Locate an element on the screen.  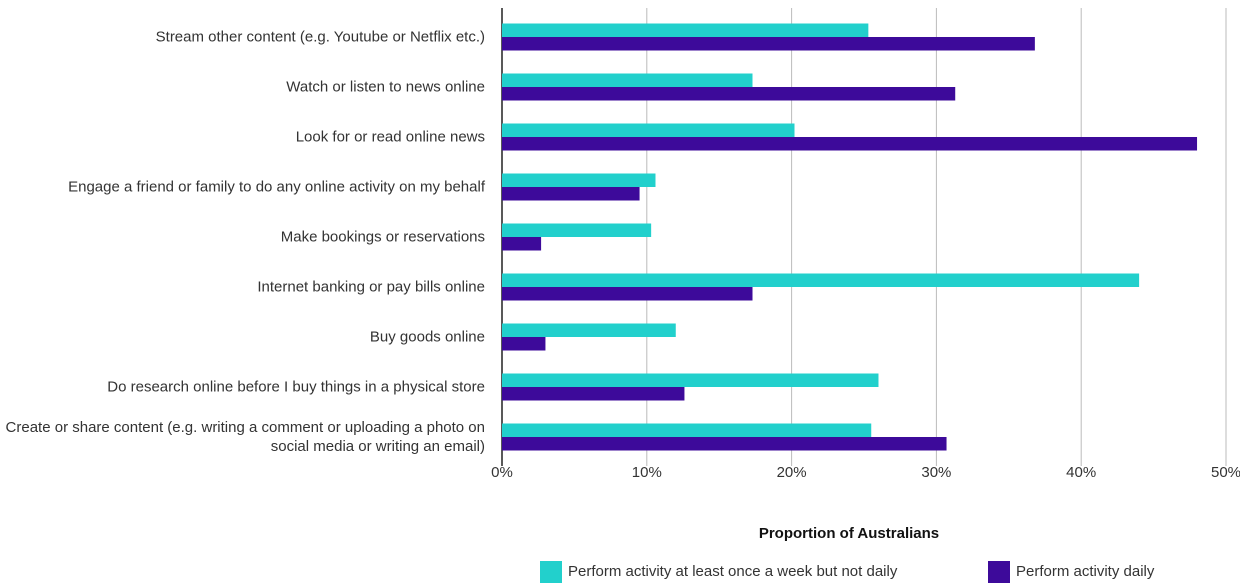
legend-label: Perform activity daily is located at coordinates (1085, 571).